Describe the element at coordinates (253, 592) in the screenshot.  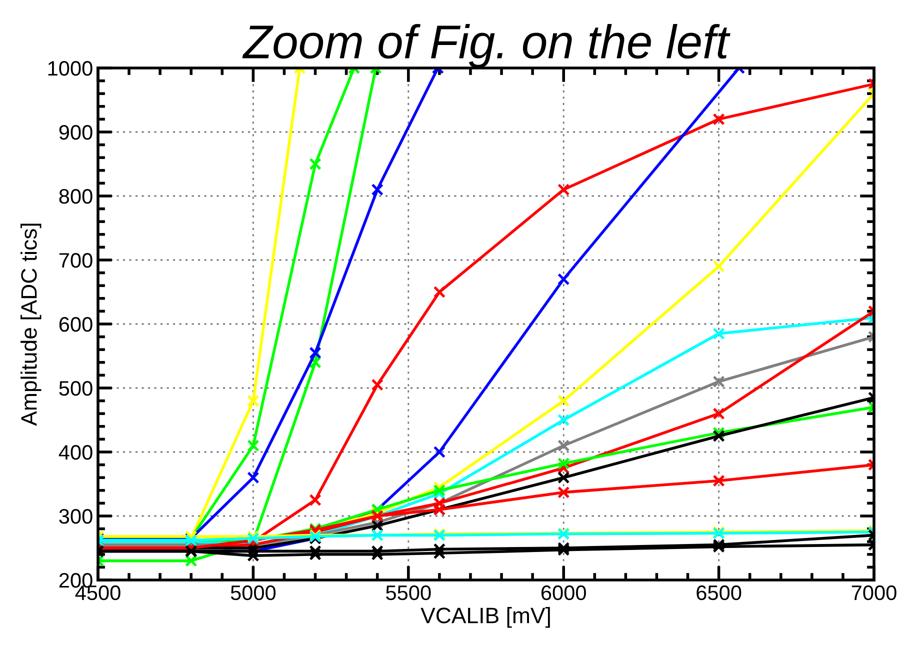
I see `x-tick-label: 5000` at that location.